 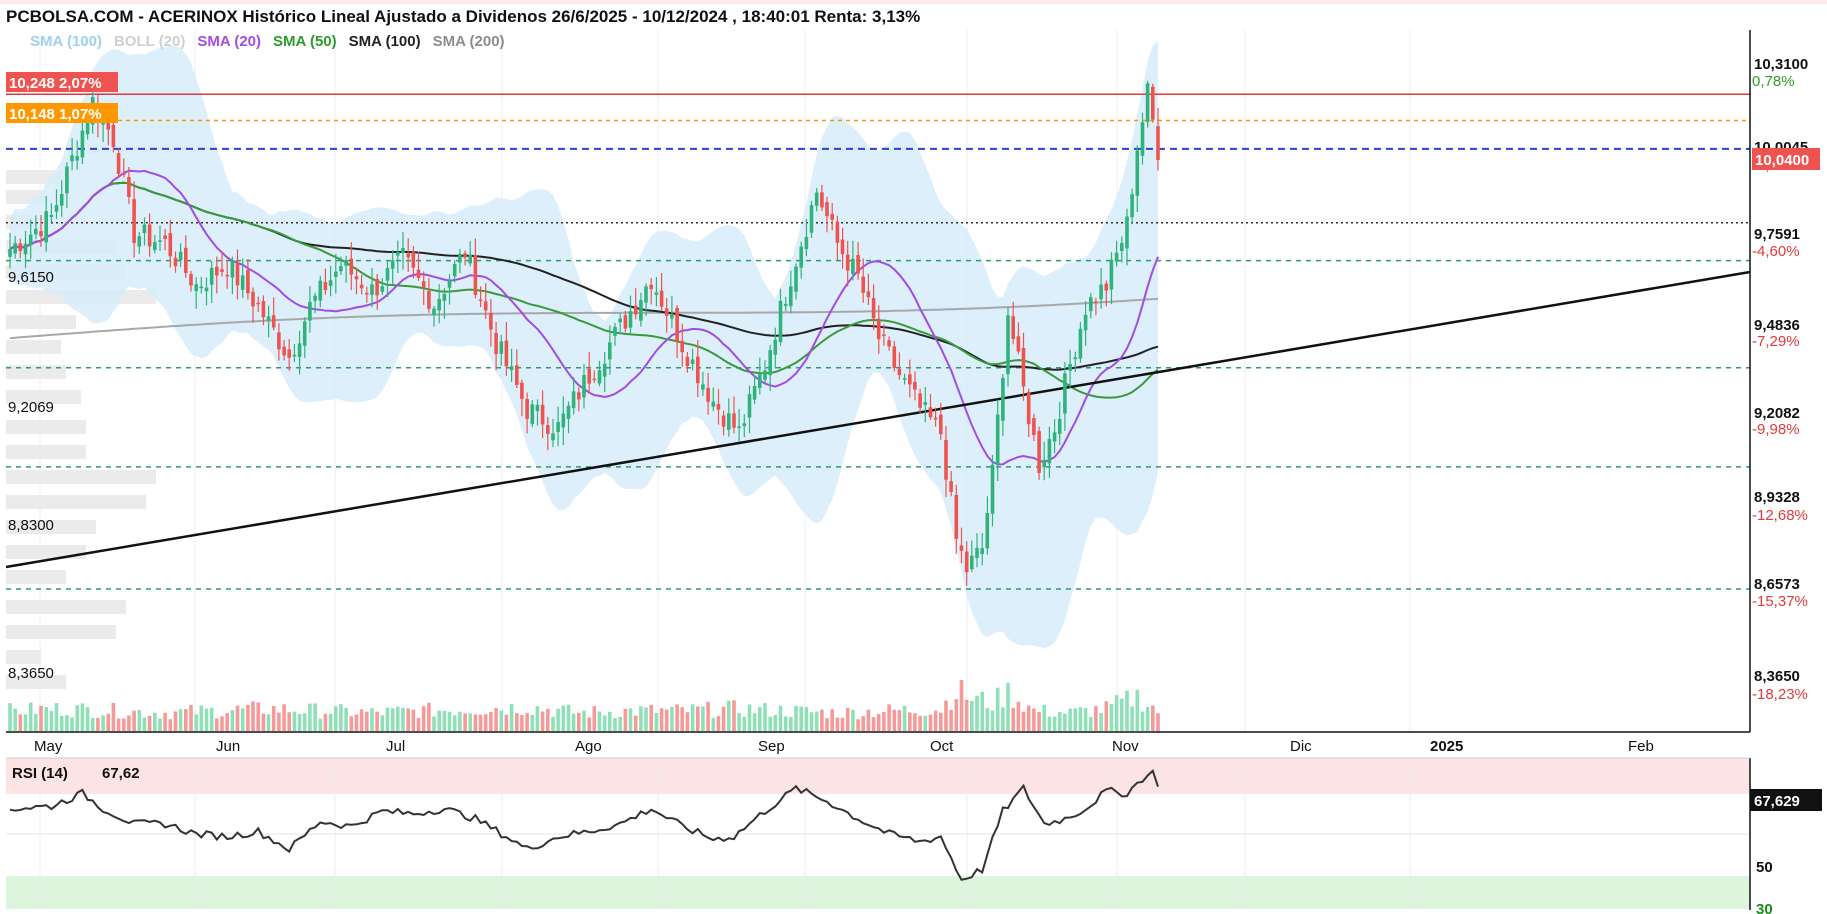 What do you see at coordinates (62, 82) in the screenshot?
I see `resistance-tag-top-bg` at bounding box center [62, 82].